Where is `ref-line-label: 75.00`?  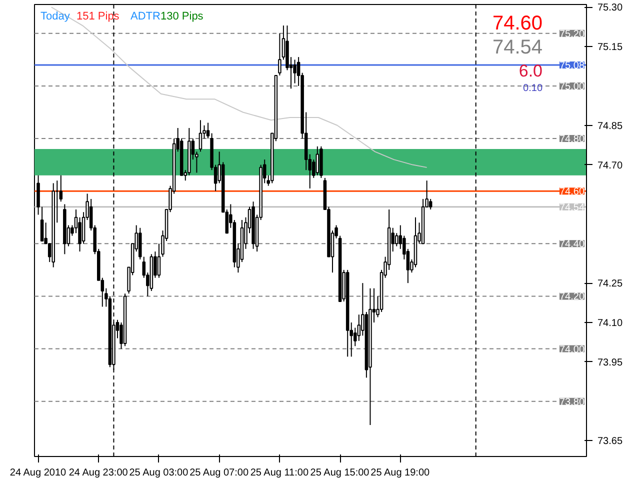 ref-line-label: 75.00 is located at coordinates (572, 86).